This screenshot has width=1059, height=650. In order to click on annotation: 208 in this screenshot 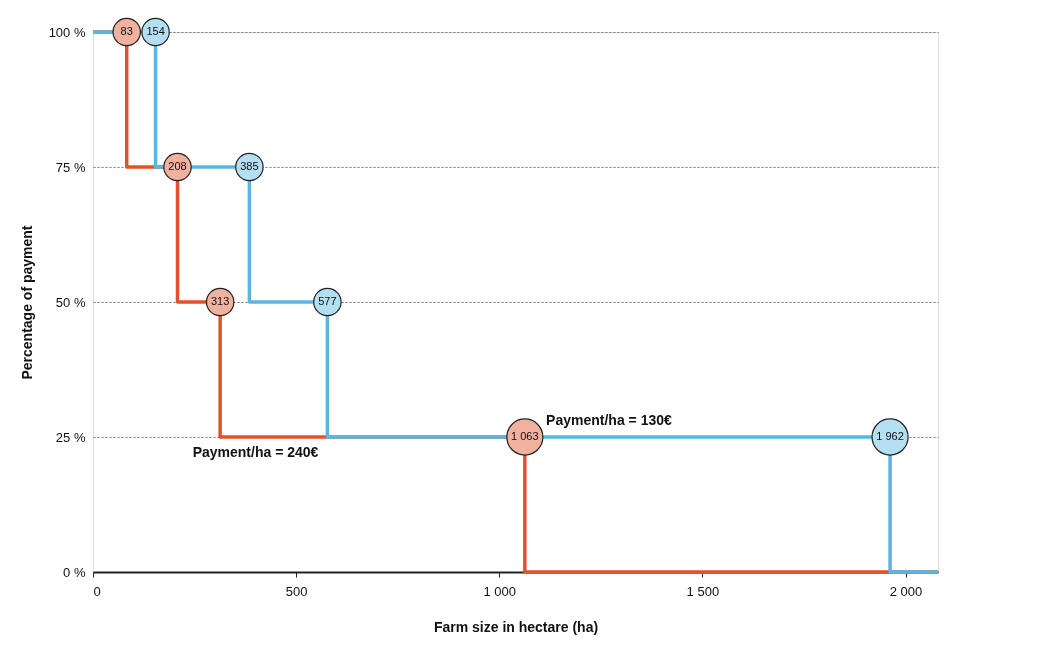, I will do `click(177, 166)`.